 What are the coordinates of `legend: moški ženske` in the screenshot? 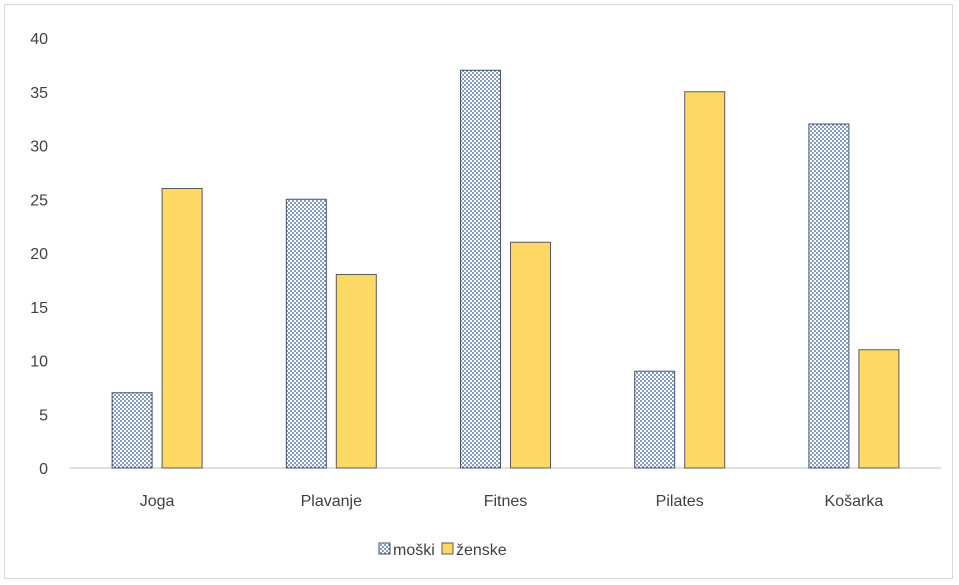 It's located at (442, 550).